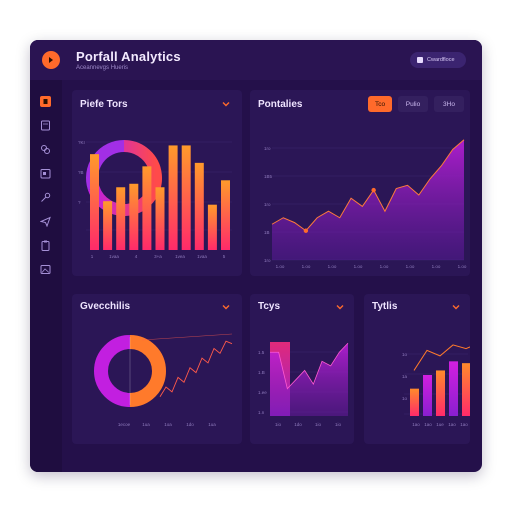  Describe the element at coordinates (268, 176) in the screenshot. I see `y-tick-label: 1B5` at that location.